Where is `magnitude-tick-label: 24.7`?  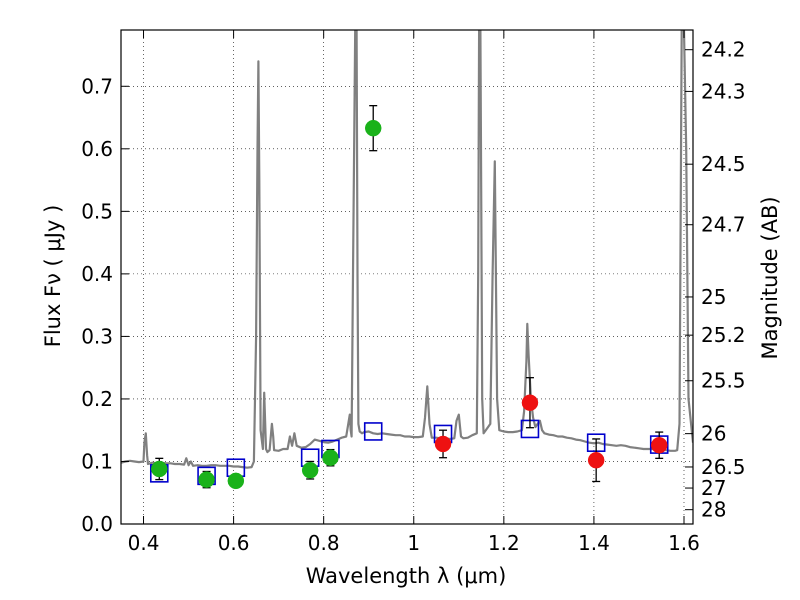 magnitude-tick-label: 24.7 is located at coordinates (723, 225).